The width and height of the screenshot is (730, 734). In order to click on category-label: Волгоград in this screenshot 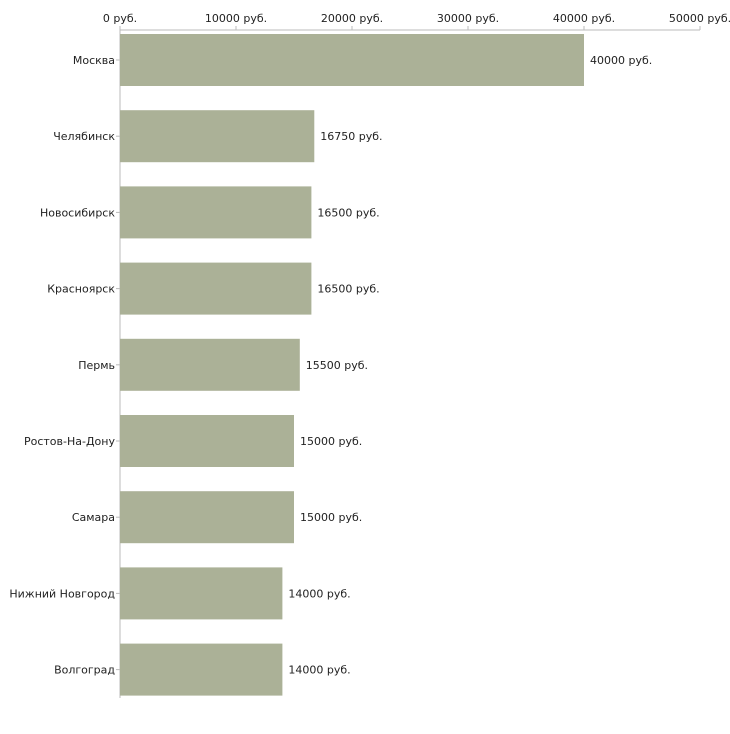, I will do `click(84, 670)`.